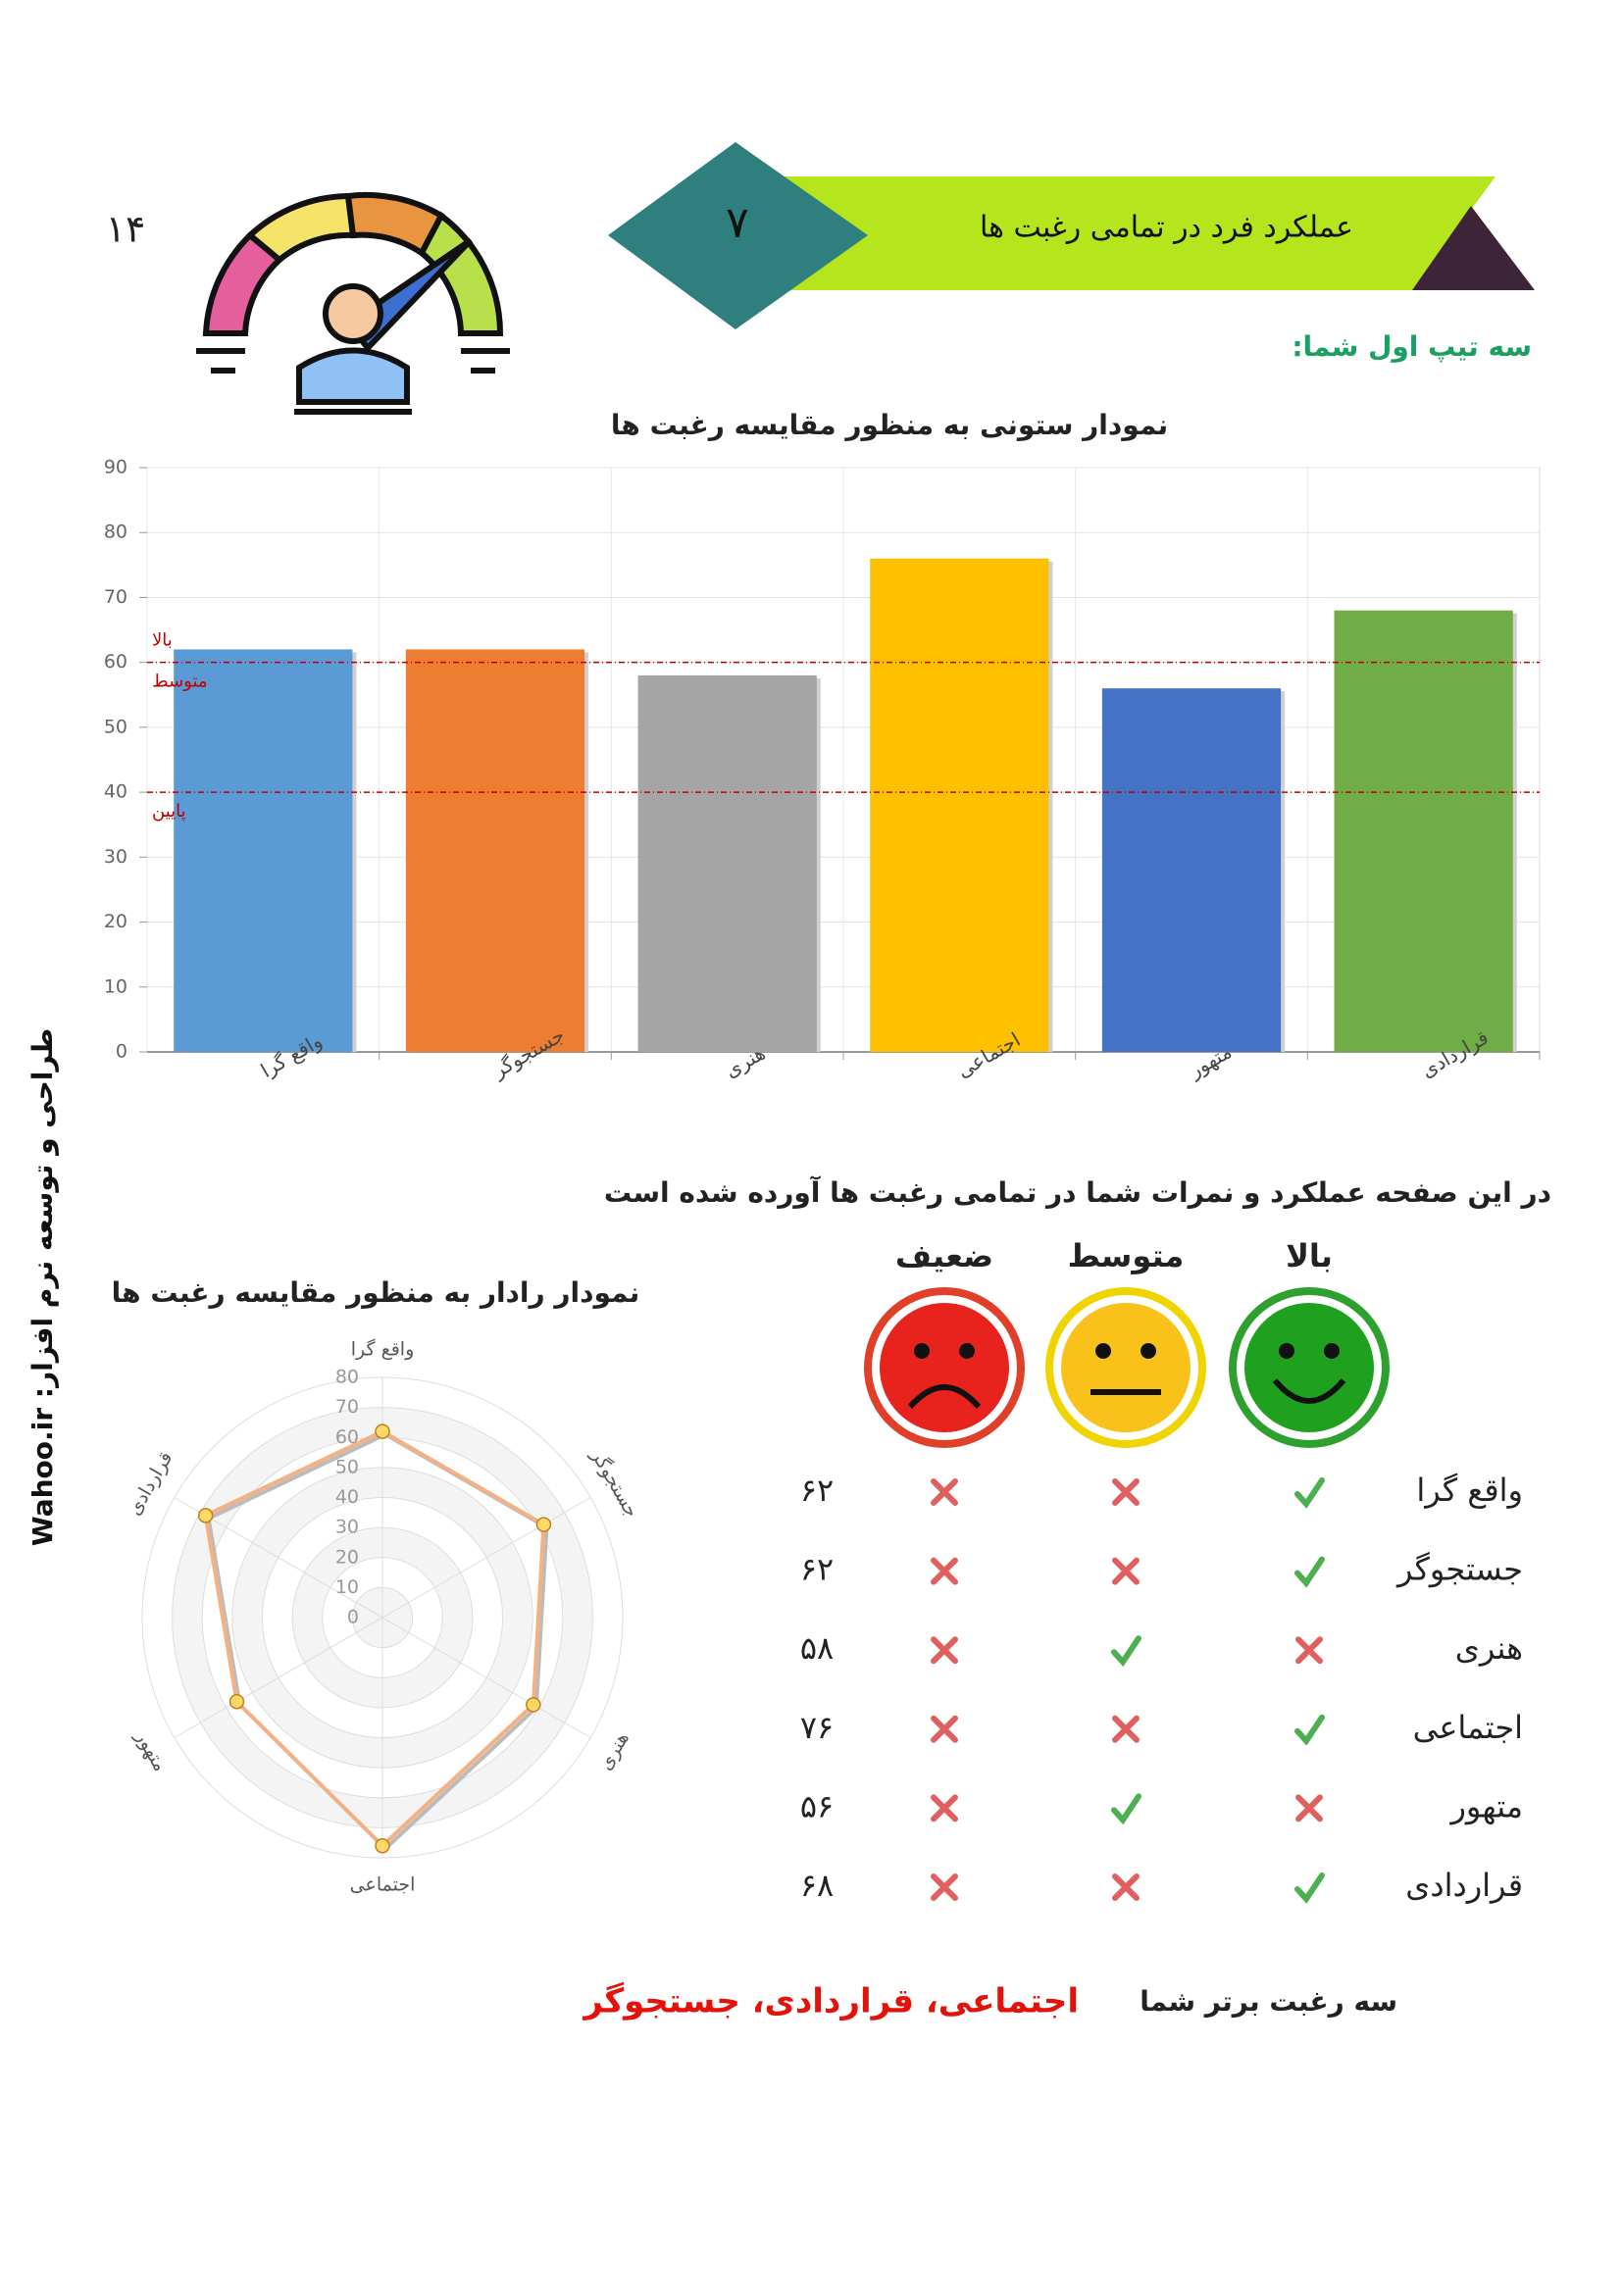 The height and width of the screenshot is (2296, 1622). Describe the element at coordinates (115, 857) in the screenshot. I see `y-tick-label: 30` at that location.